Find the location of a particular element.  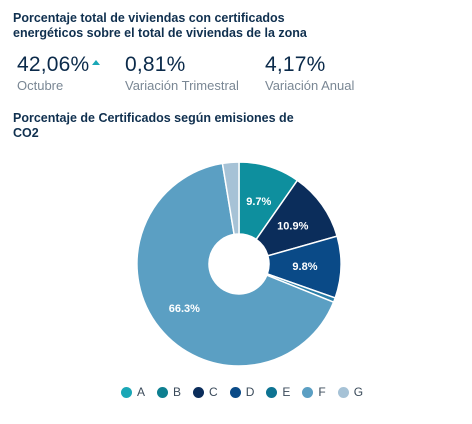

data-label-f: 66.3% is located at coordinates (184, 309).